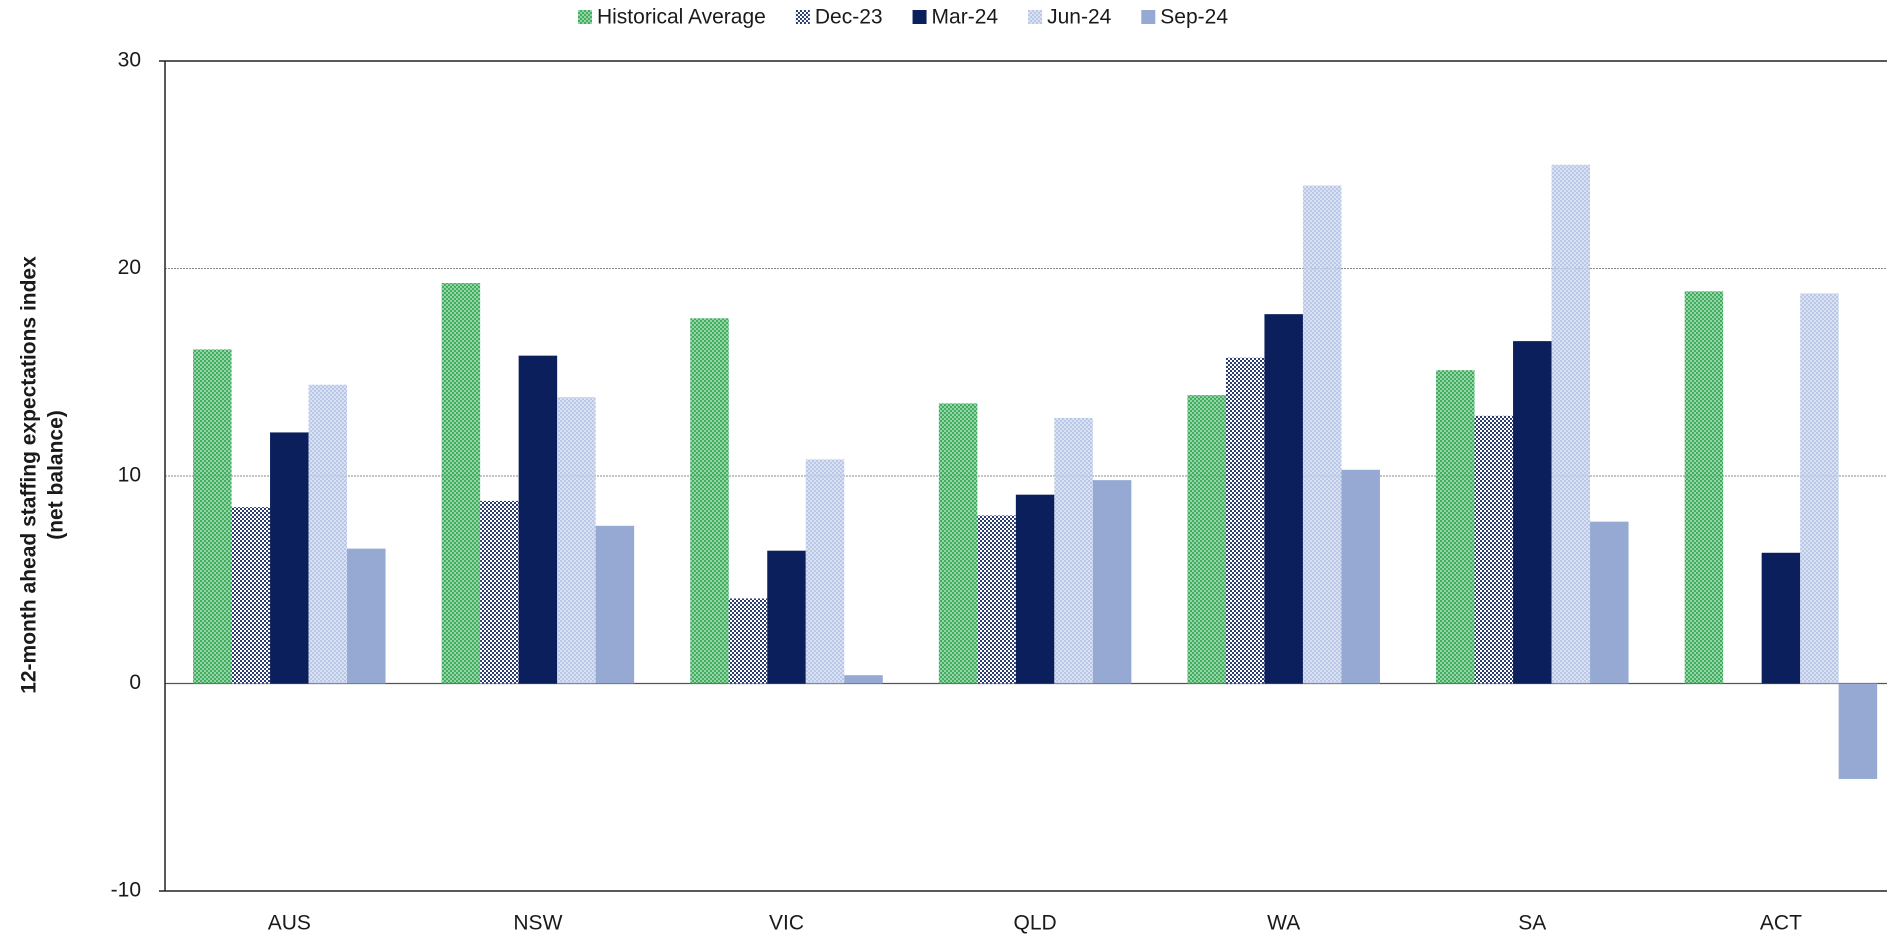  I want to click on x-tick-label: AUS, so click(289, 923).